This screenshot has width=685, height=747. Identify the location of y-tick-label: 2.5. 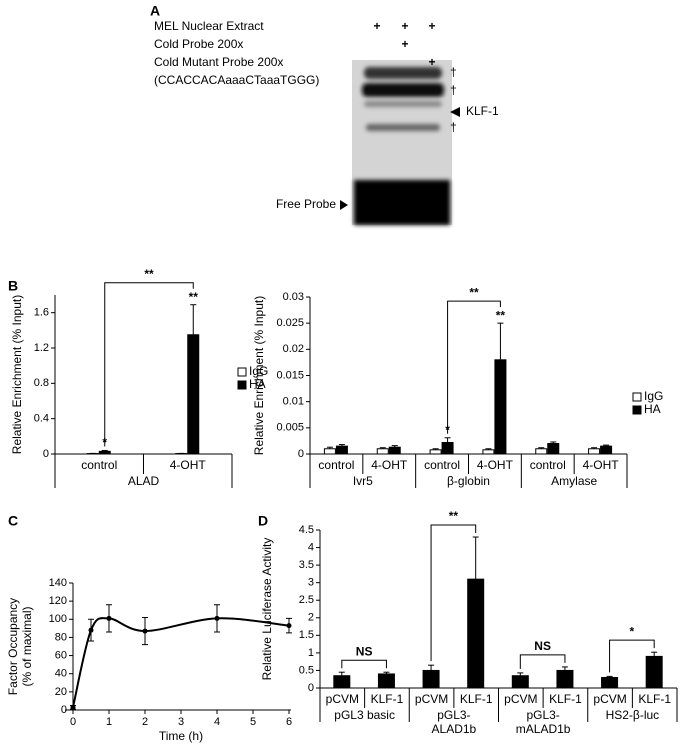
(306, 600).